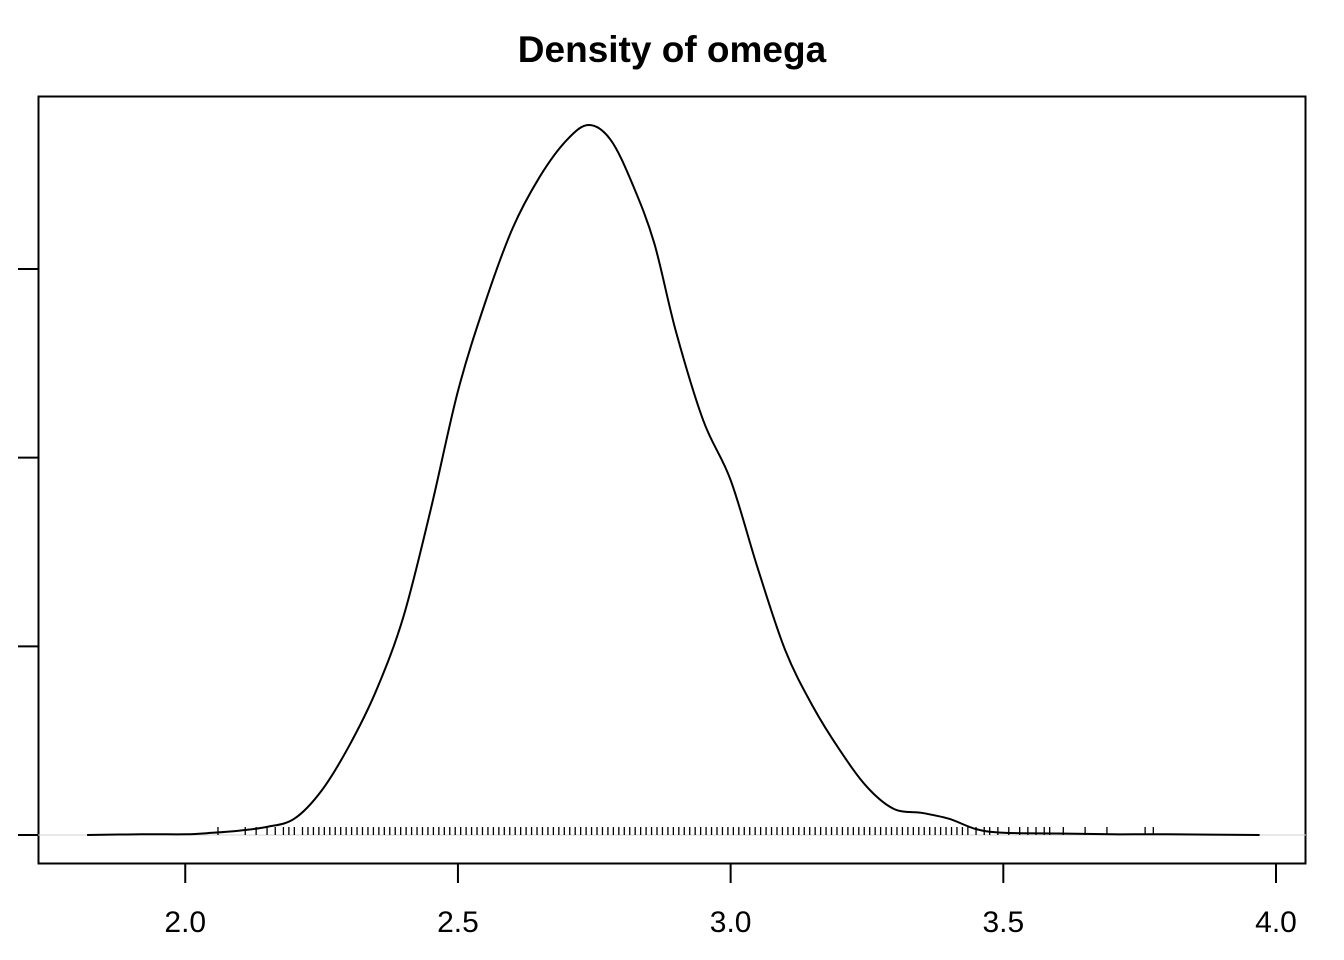  What do you see at coordinates (685, 831) in the screenshot?
I see `rug-marks` at bounding box center [685, 831].